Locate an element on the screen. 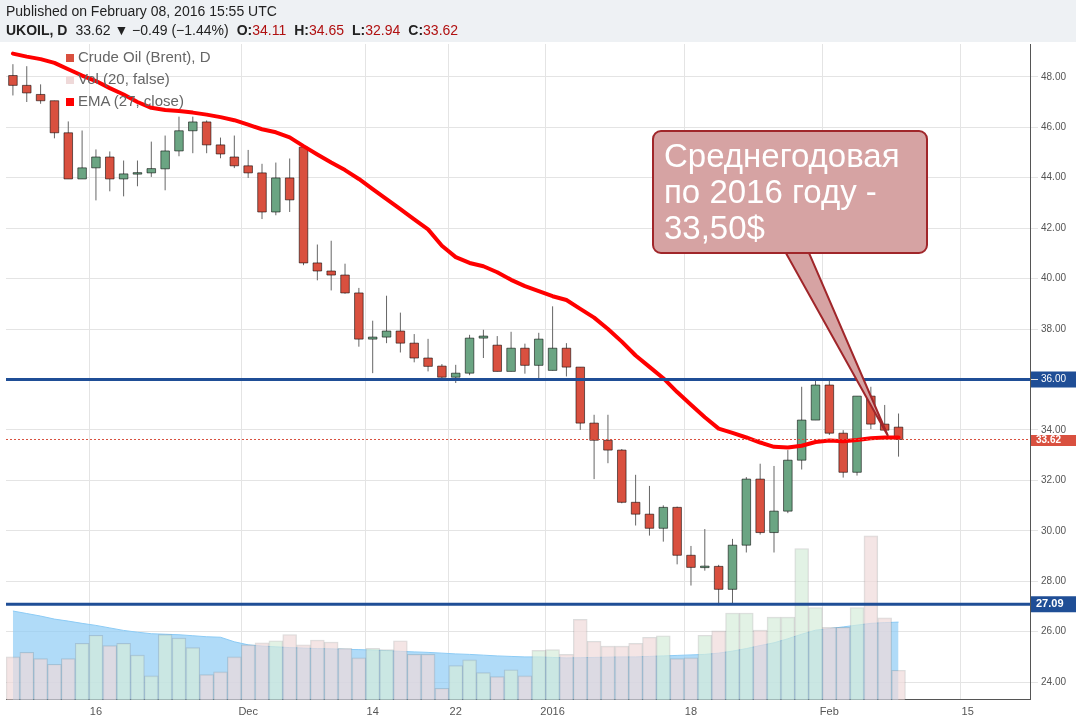  y-tick-label: 48.00 is located at coordinates (1054, 76).